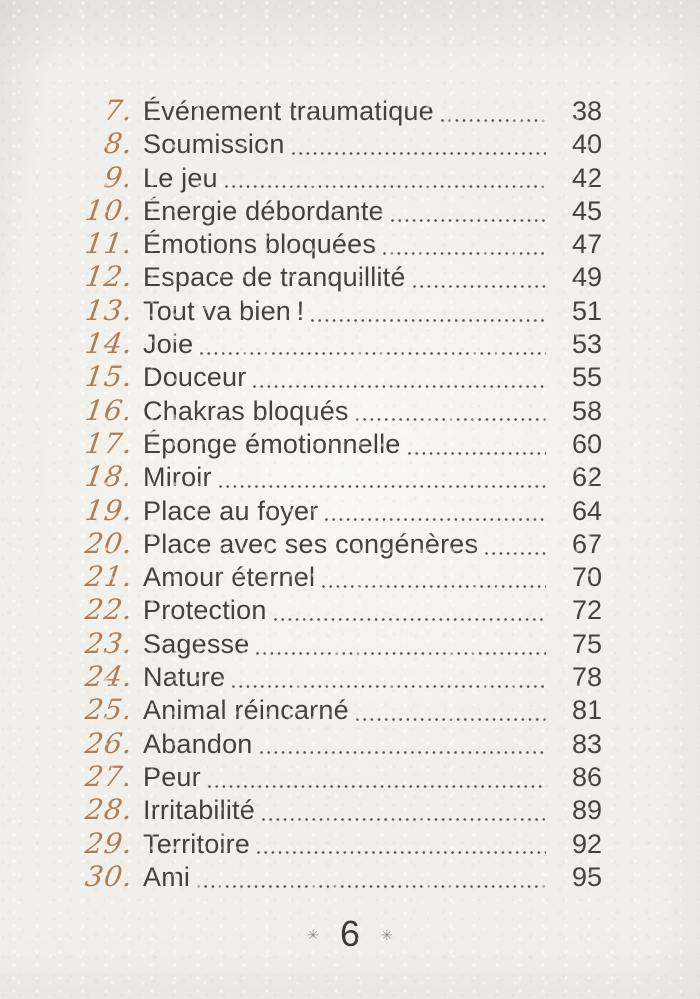 This screenshot has width=700, height=999. Describe the element at coordinates (586, 776) in the screenshot. I see `toc-entry-page: 86` at that location.